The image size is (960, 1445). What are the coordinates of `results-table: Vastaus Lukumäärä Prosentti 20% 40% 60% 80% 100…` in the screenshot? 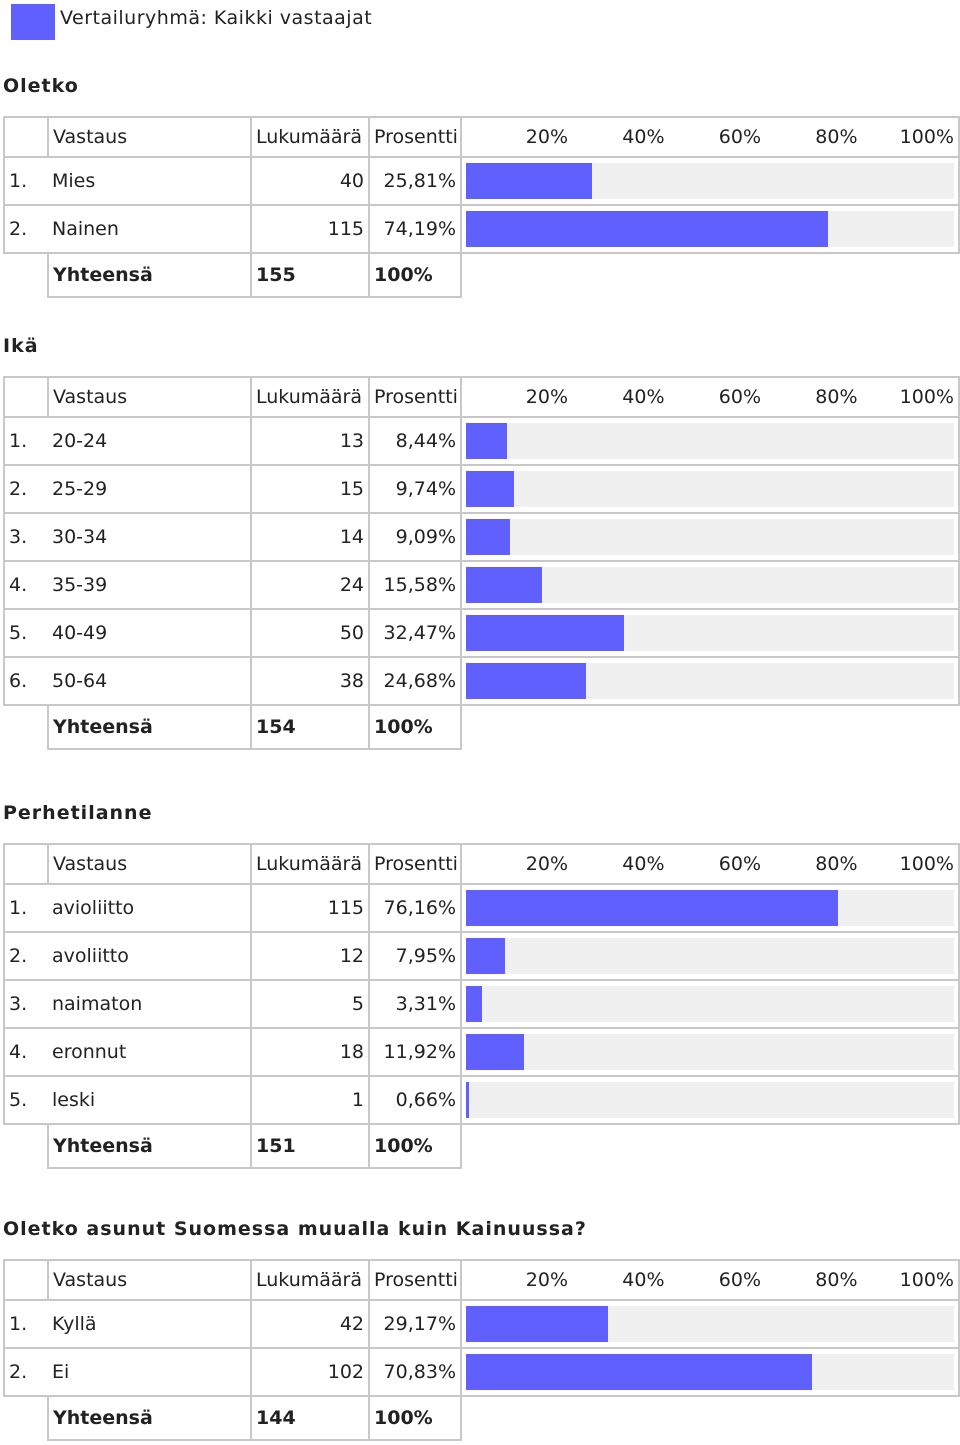 It's located at (481, 207).